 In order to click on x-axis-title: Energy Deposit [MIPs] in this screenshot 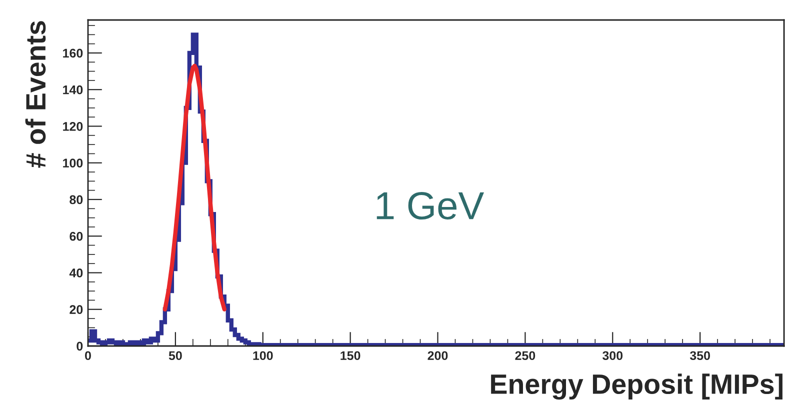, I will do `click(636, 387)`.